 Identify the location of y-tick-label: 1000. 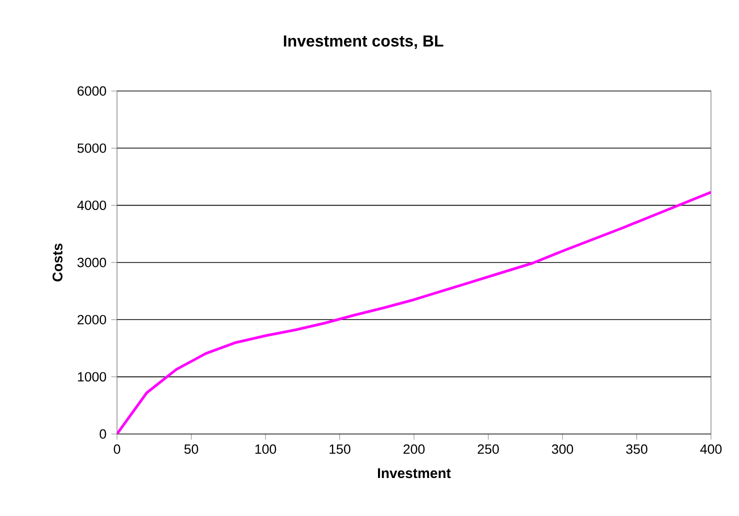
(92, 377).